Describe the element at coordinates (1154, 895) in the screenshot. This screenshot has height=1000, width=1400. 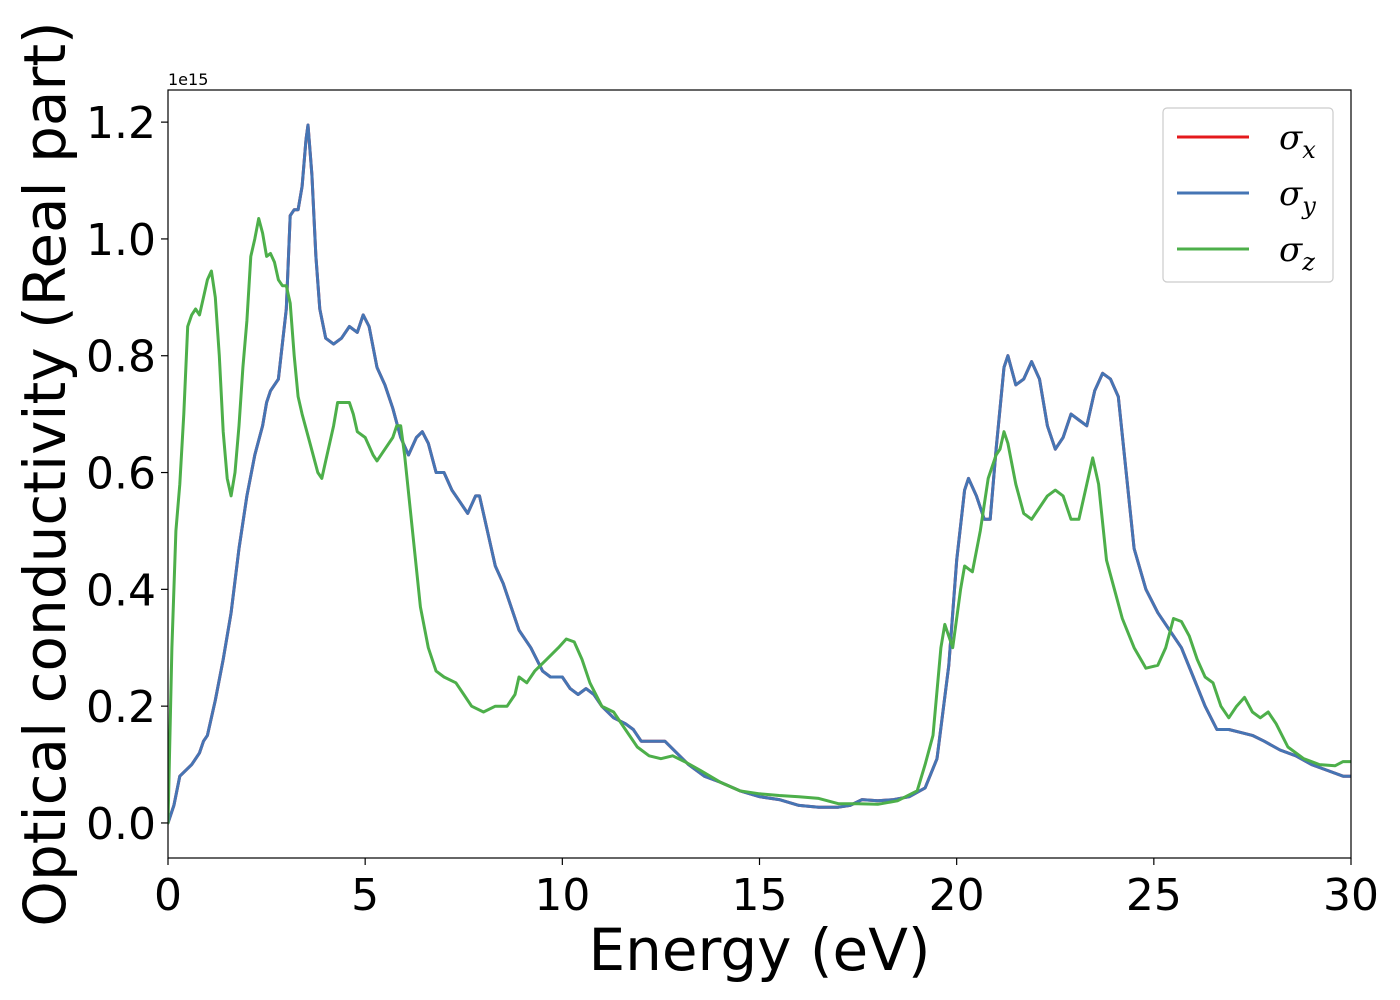
I see `x-tick-label: 25` at that location.